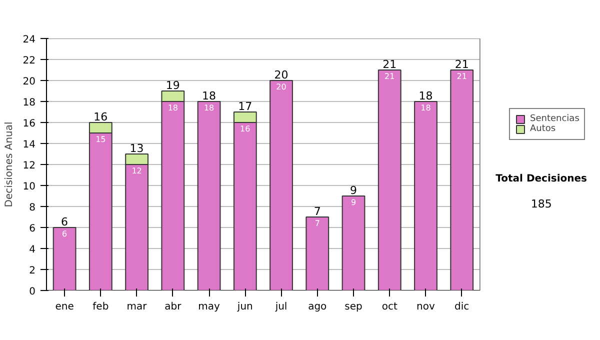 The height and width of the screenshot is (340, 600). Describe the element at coordinates (29, 187) in the screenshot. I see `y-tick-label: 10` at that location.